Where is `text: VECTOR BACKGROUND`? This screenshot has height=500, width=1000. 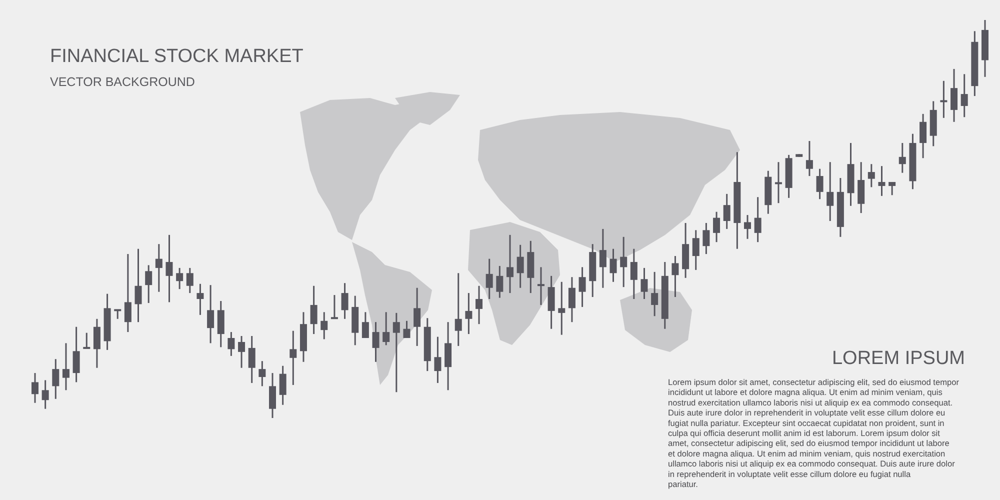
text: VECTOR BACKGROUND is located at coordinates (122, 82).